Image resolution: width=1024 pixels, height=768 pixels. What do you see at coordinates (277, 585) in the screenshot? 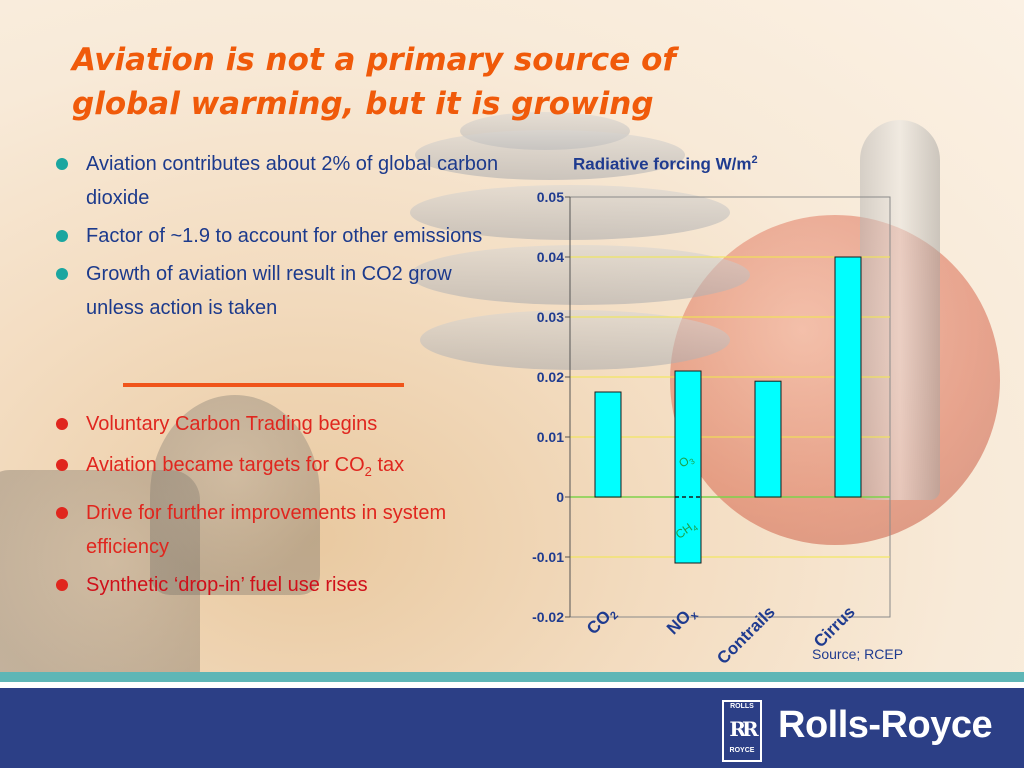
I see `bullet-item: Synthetic ‘drop-in’ fuel use rises` at bounding box center [277, 585].